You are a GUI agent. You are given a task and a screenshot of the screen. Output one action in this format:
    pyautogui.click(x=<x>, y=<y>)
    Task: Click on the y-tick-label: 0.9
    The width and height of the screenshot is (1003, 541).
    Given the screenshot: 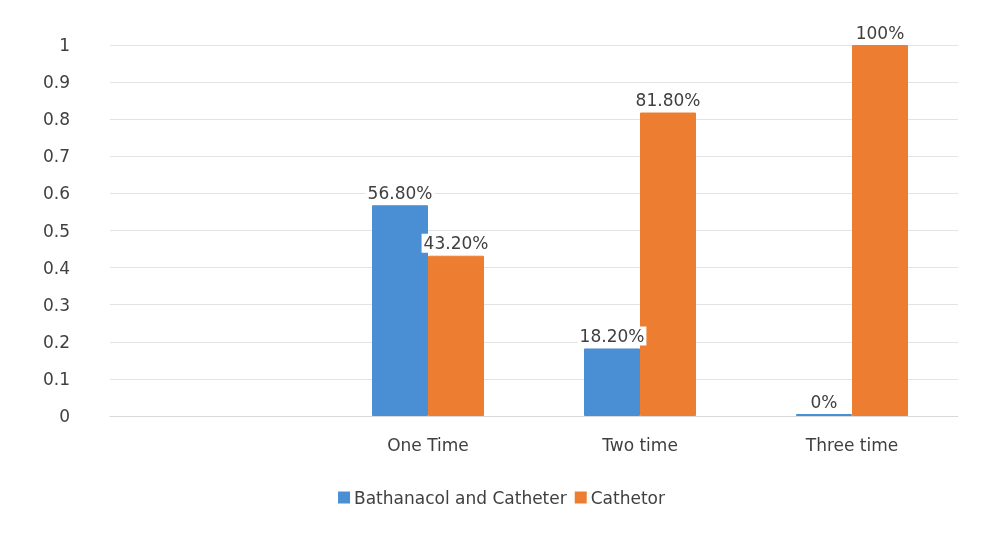 What is the action you would take?
    pyautogui.click(x=56, y=82)
    